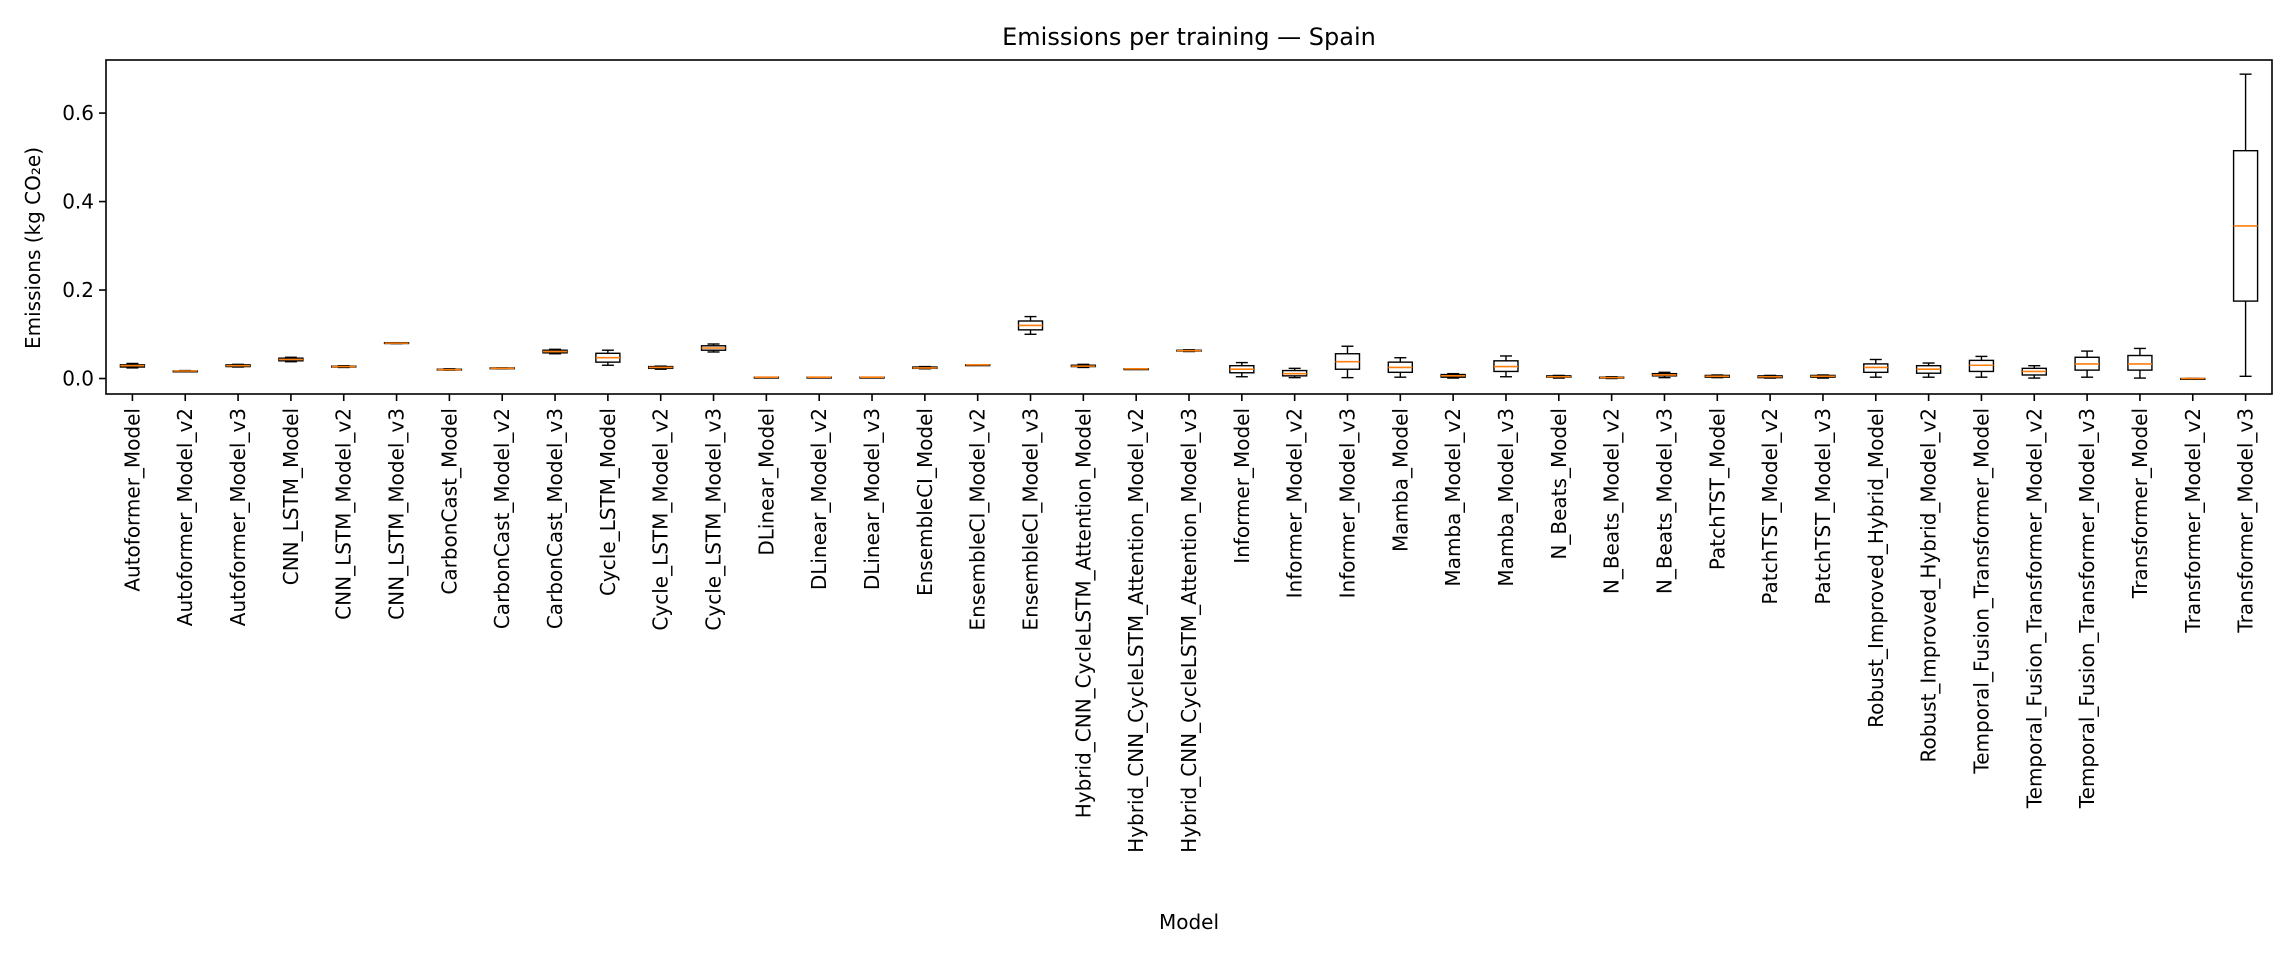  I want to click on x-tick-label: CNN_LSTM_Model, so click(291, 496).